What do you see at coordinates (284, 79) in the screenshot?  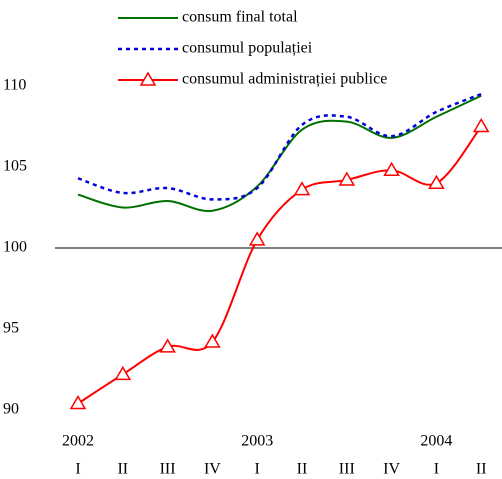 I see `legend-label: consumul administrației publice` at bounding box center [284, 79].